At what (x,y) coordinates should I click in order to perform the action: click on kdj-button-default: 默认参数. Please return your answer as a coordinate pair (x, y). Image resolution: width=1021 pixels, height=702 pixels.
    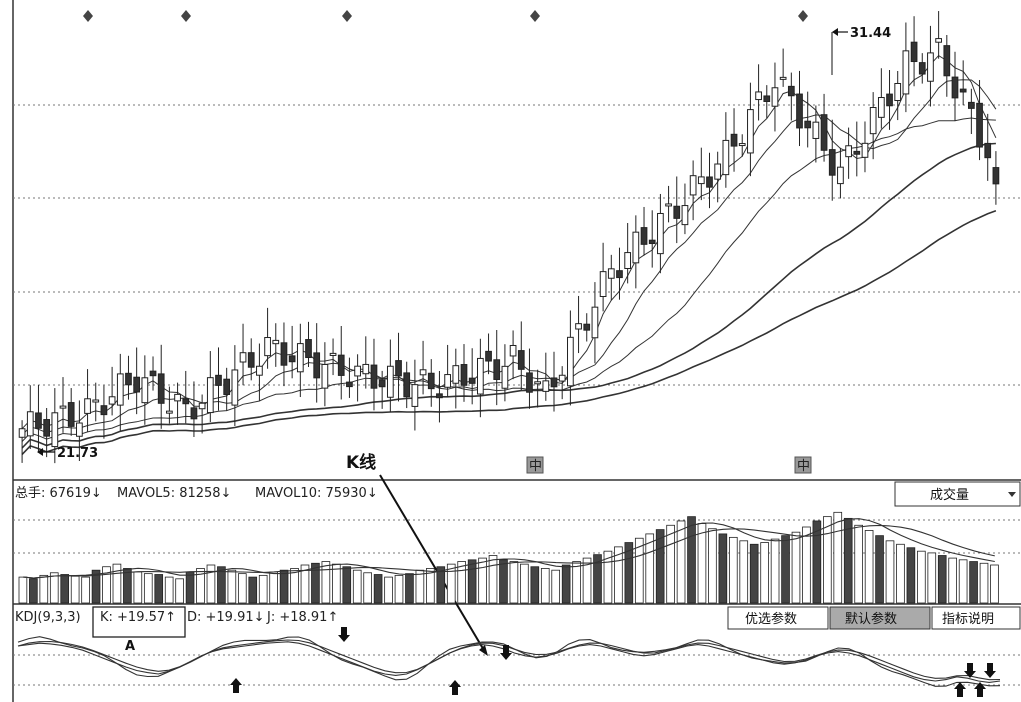
    Looking at the image, I should click on (880, 618).